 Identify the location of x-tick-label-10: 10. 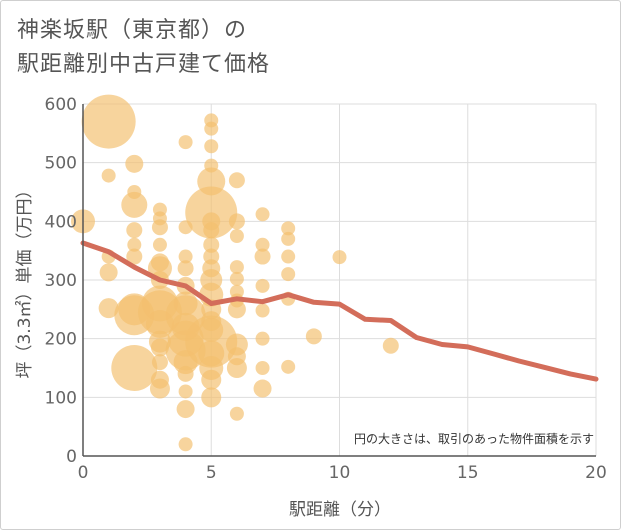
(340, 473).